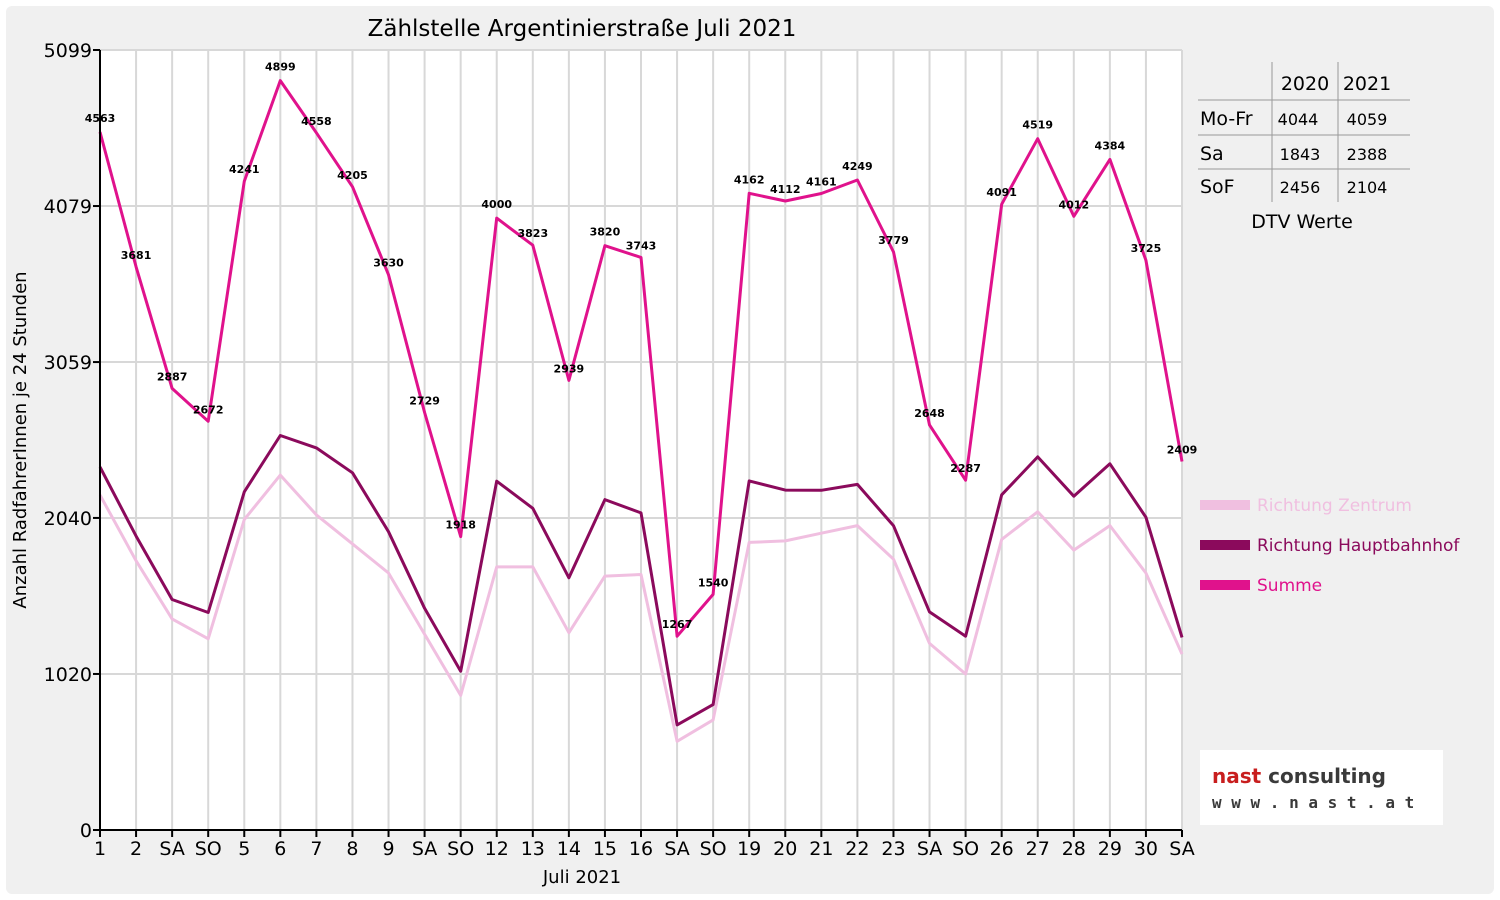 This screenshot has height=900, width=1500. I want to click on logo-line1-rest: consulting, so click(1327, 776).